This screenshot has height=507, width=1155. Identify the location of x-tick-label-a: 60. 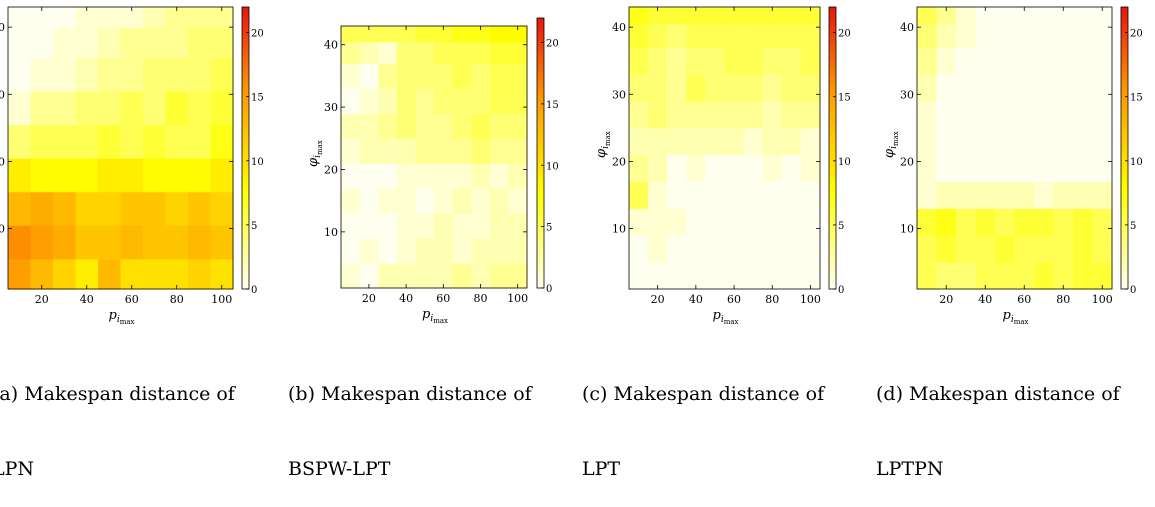
(132, 299).